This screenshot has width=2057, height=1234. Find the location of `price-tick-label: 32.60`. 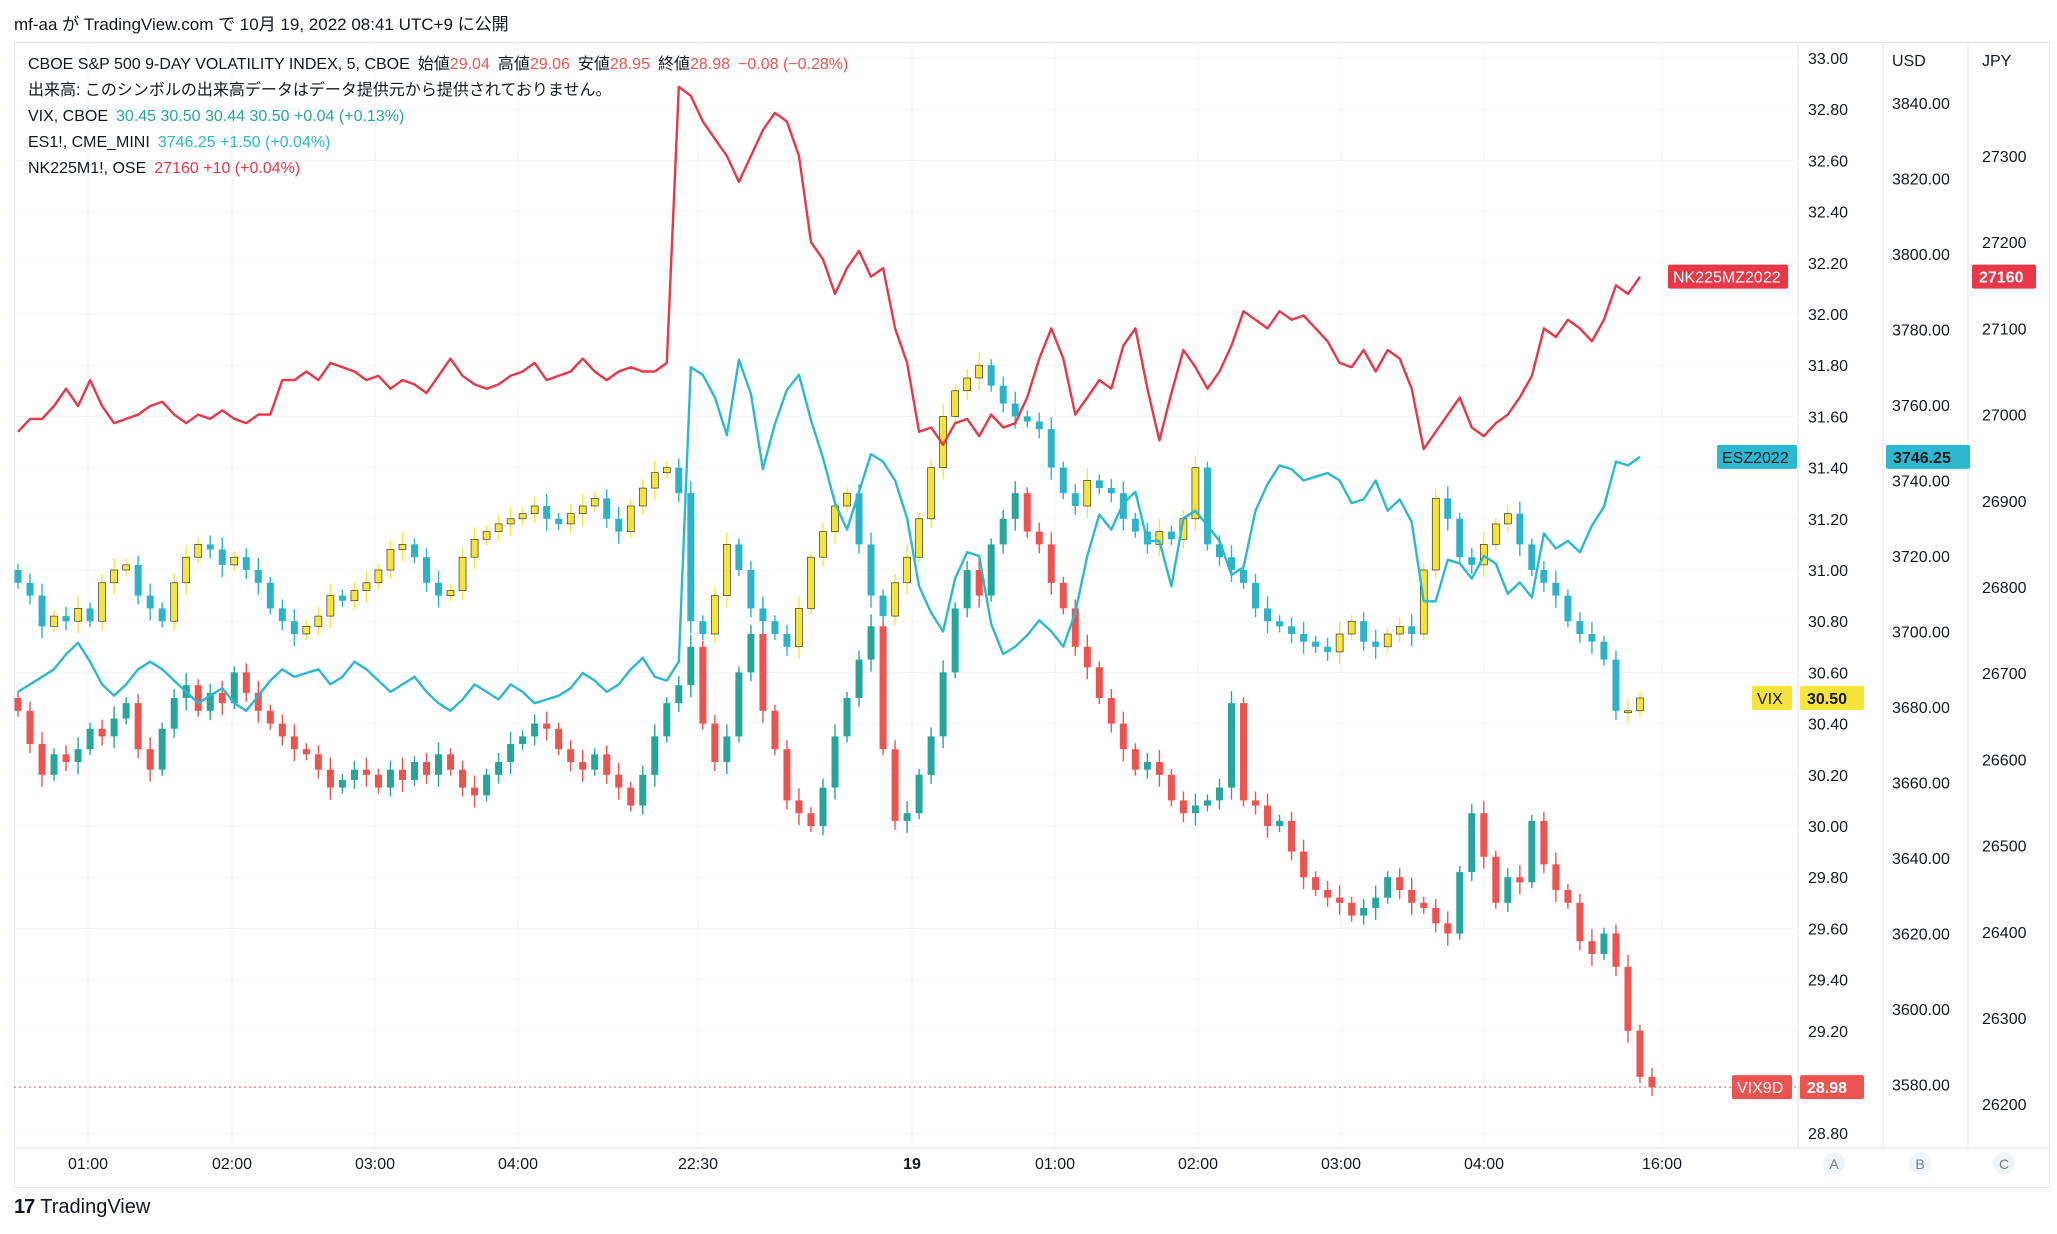

price-tick-label: 32.60 is located at coordinates (1828, 161).